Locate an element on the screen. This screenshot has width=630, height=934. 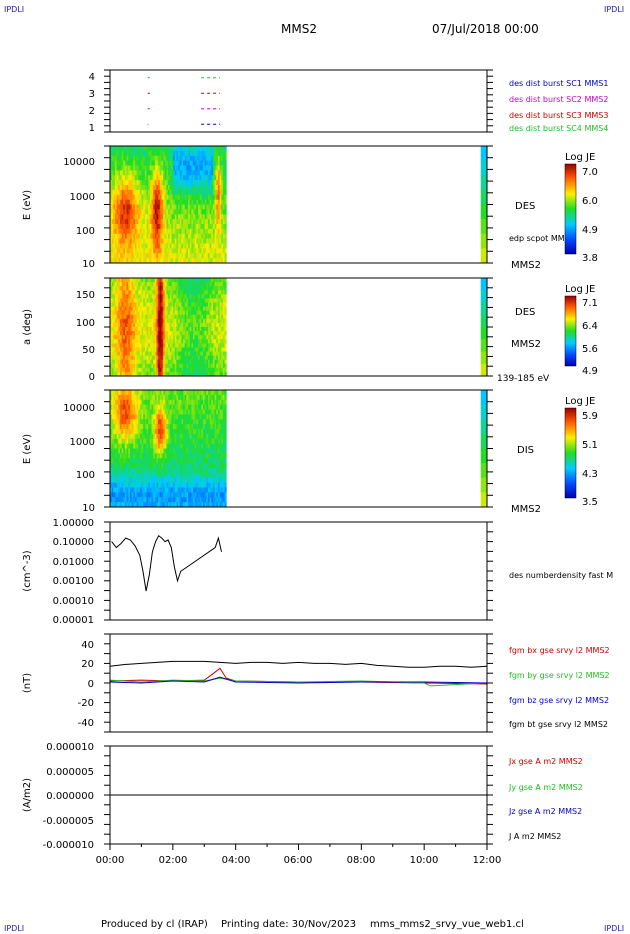
corner-label-bottom-left: IPDLI is located at coordinates (14, 928).